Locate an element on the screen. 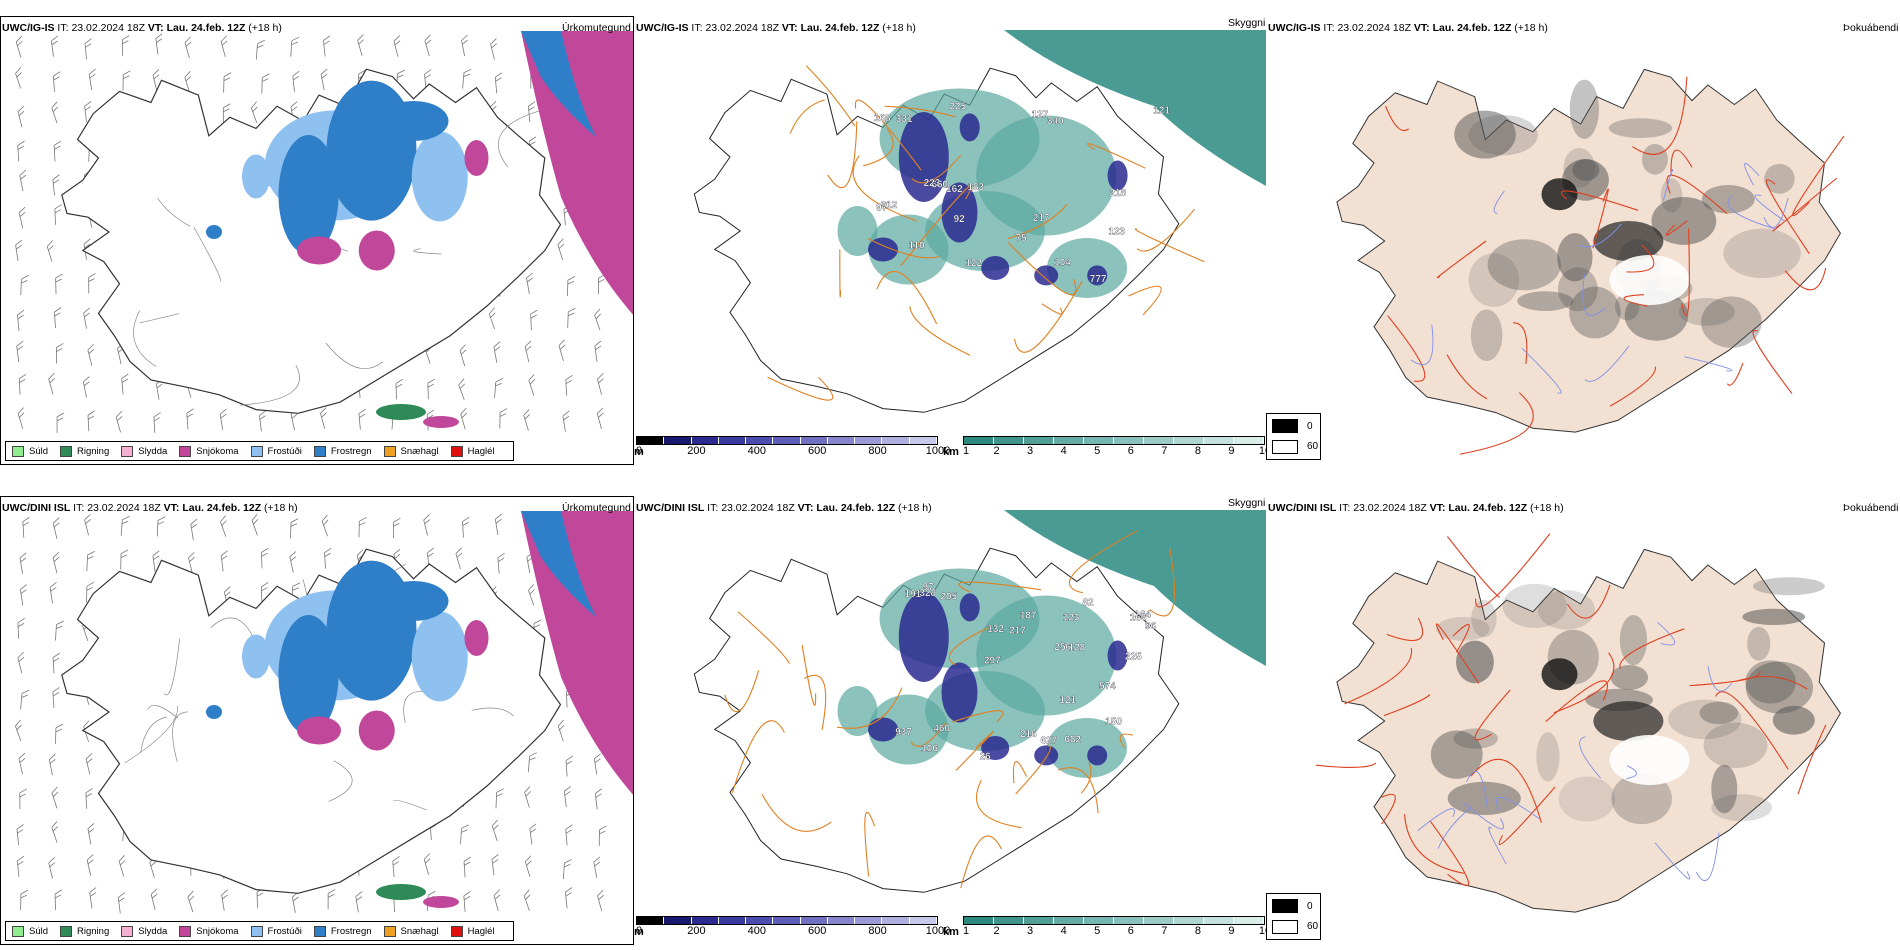 This screenshot has height=950, width=1900. low-visibility-area is located at coordinates (857, 231).